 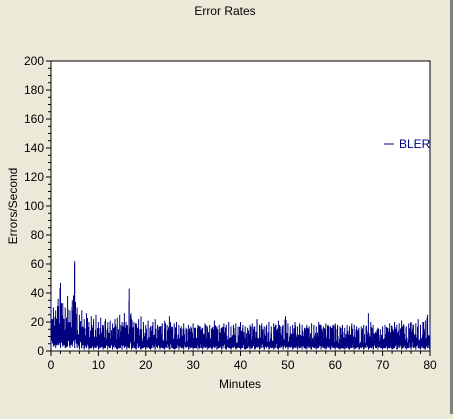 What do you see at coordinates (451, 207) in the screenshot?
I see `window-frame-edge` at bounding box center [451, 207].